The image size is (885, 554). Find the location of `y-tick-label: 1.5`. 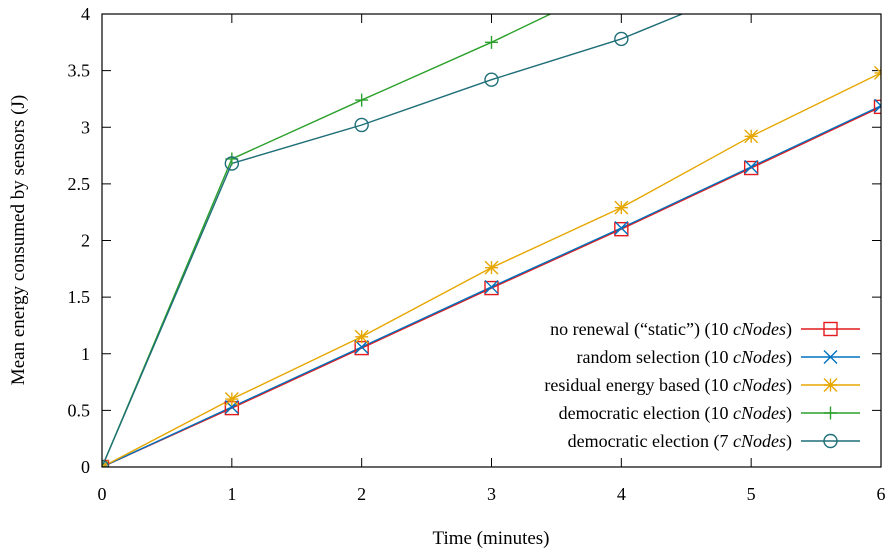

y-tick-label: 1.5 is located at coordinates (79, 297).